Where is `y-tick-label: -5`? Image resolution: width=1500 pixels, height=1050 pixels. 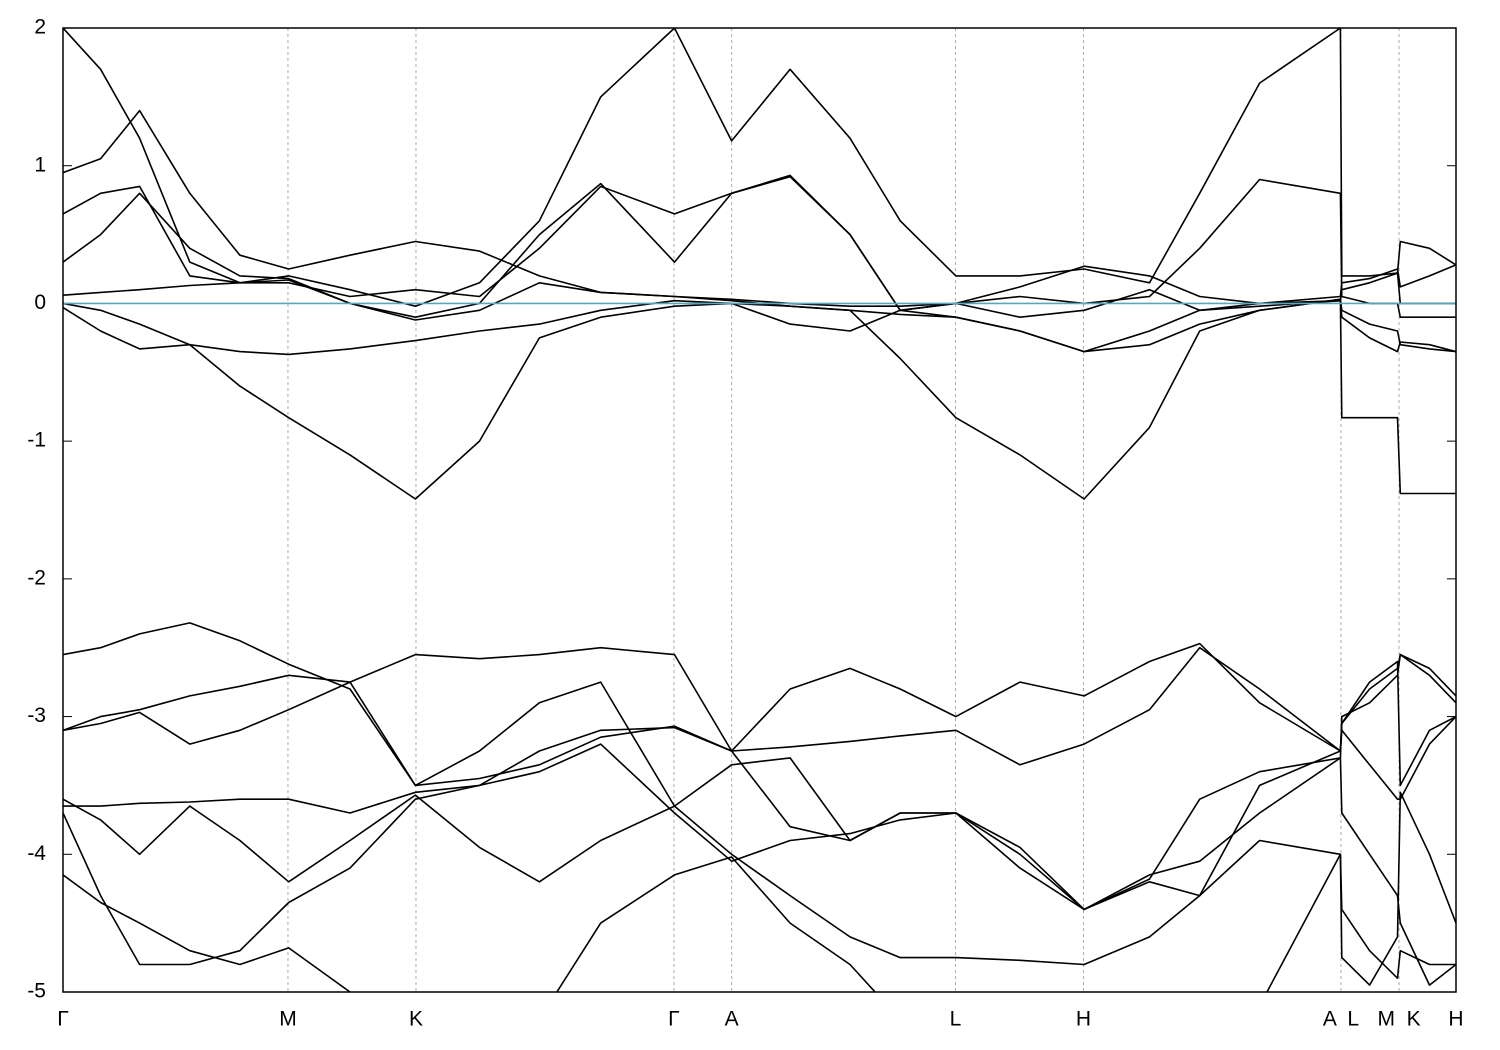
y-tick-label: -5 is located at coordinates (36, 991).